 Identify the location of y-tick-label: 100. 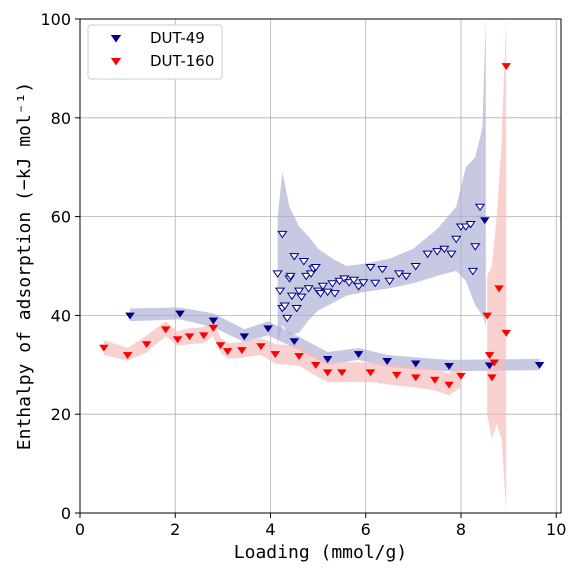
(55, 19).